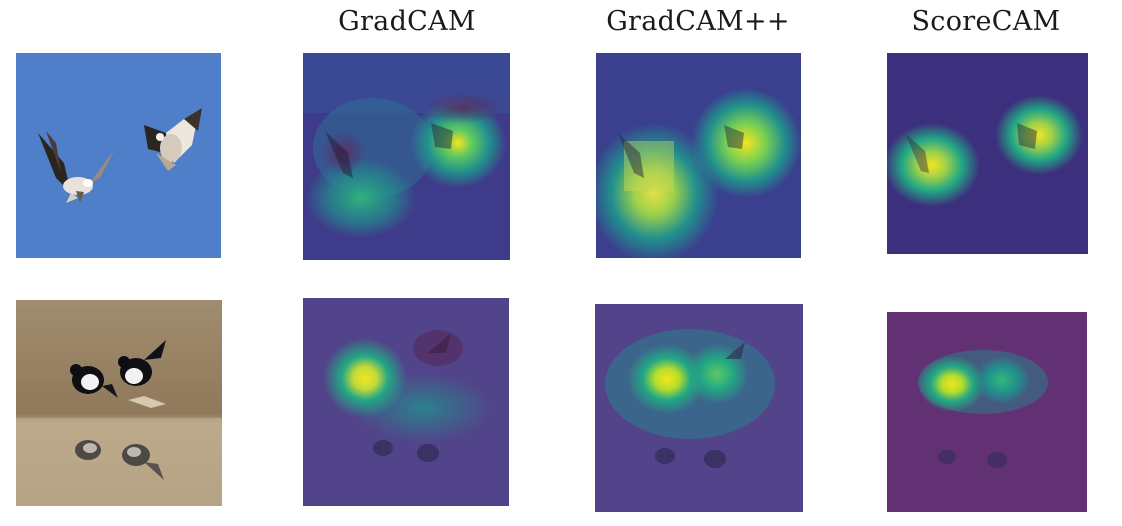 Image resolution: width=1122 pixels, height=526 pixels. Describe the element at coordinates (698, 155) in the screenshot. I see `gradcam-plus-plus-heatmap-row1` at that location.